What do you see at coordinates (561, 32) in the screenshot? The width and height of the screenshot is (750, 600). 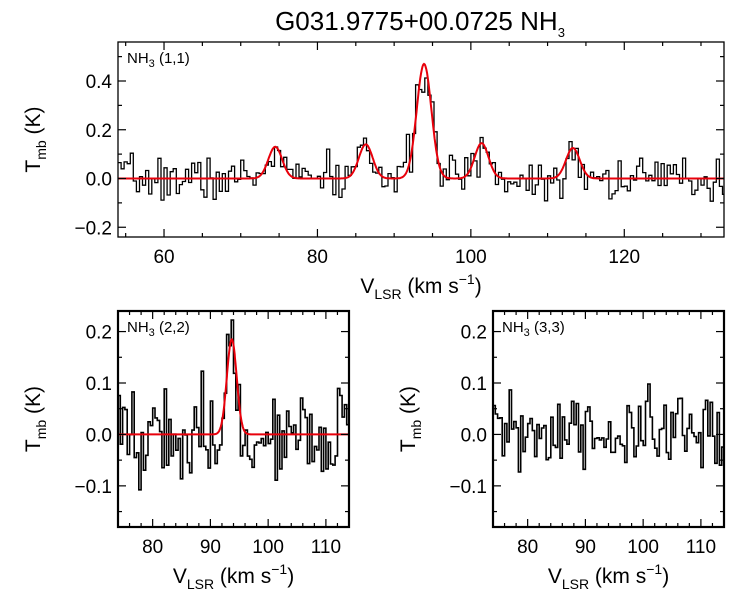 I see `figure-title-sub: 3` at bounding box center [561, 32].